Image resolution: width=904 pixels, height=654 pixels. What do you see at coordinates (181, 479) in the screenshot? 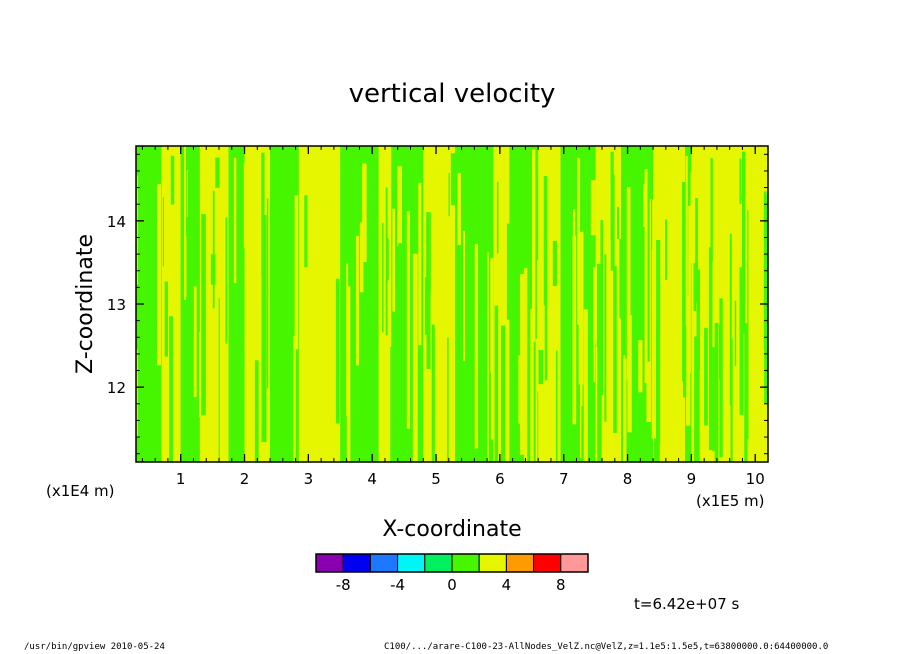
I see `x-tick-label: 1` at bounding box center [181, 479].